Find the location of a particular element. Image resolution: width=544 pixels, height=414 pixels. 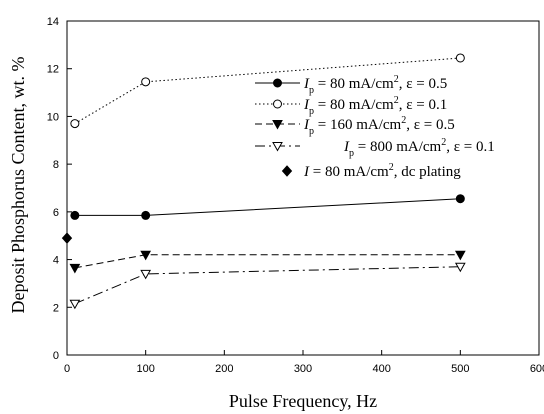

y-tick-label: 6 is located at coordinates (56, 213).